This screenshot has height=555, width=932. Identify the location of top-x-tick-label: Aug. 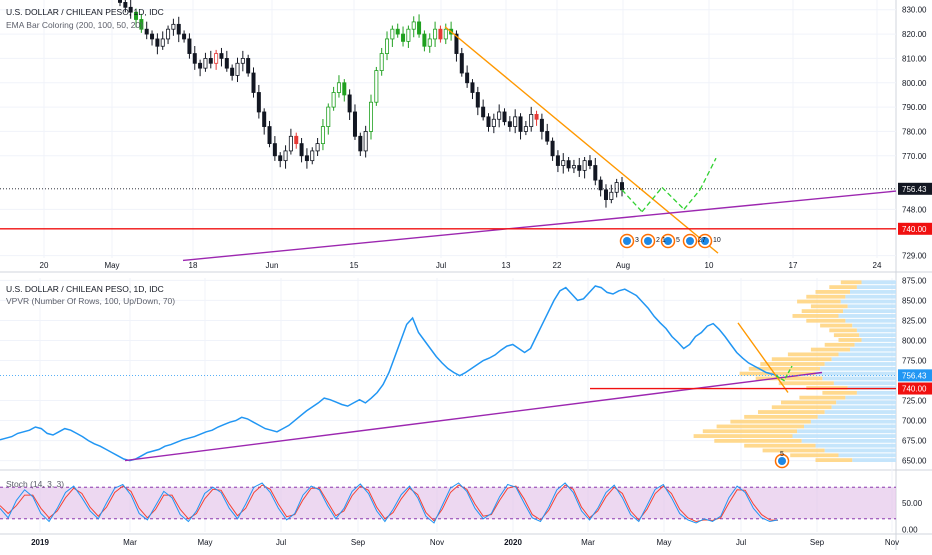
(623, 265).